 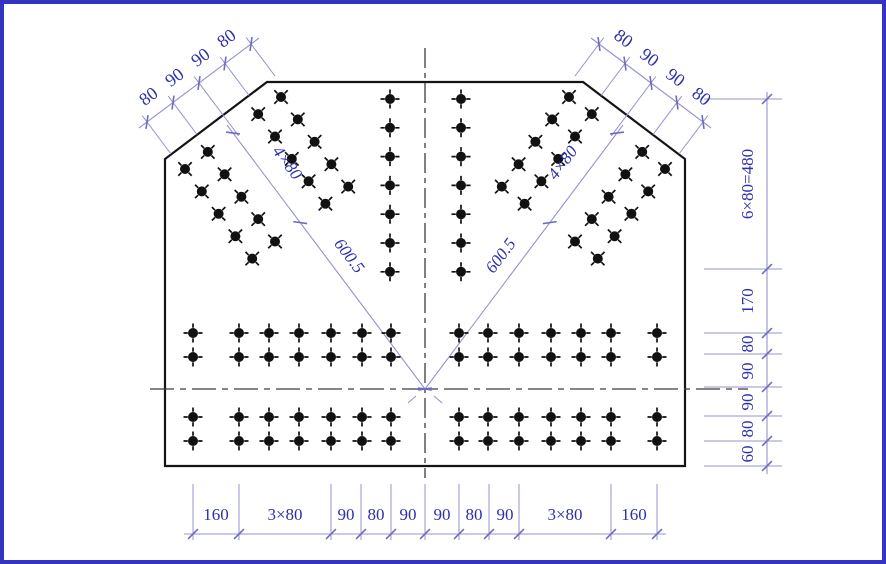 What do you see at coordinates (408, 514) in the screenshot?
I see `dim-label-bottom-5: 90` at bounding box center [408, 514].